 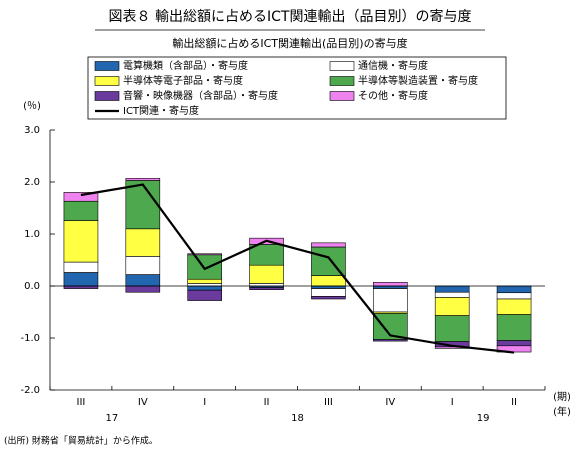 I want to click on group-label: (年), so click(x=562, y=411).